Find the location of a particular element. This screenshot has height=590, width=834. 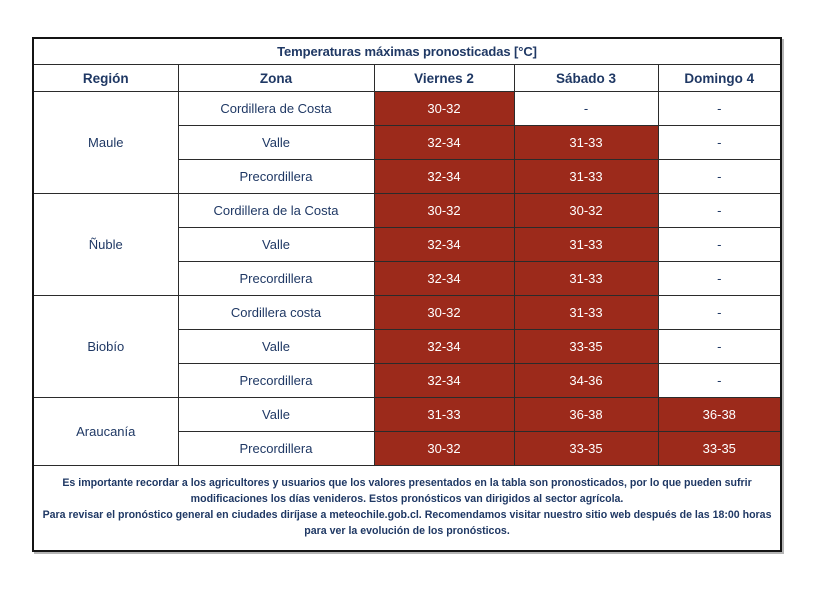

table-row: Araucanía Valle 31-33 36-38 36-38 is located at coordinates (407, 431).